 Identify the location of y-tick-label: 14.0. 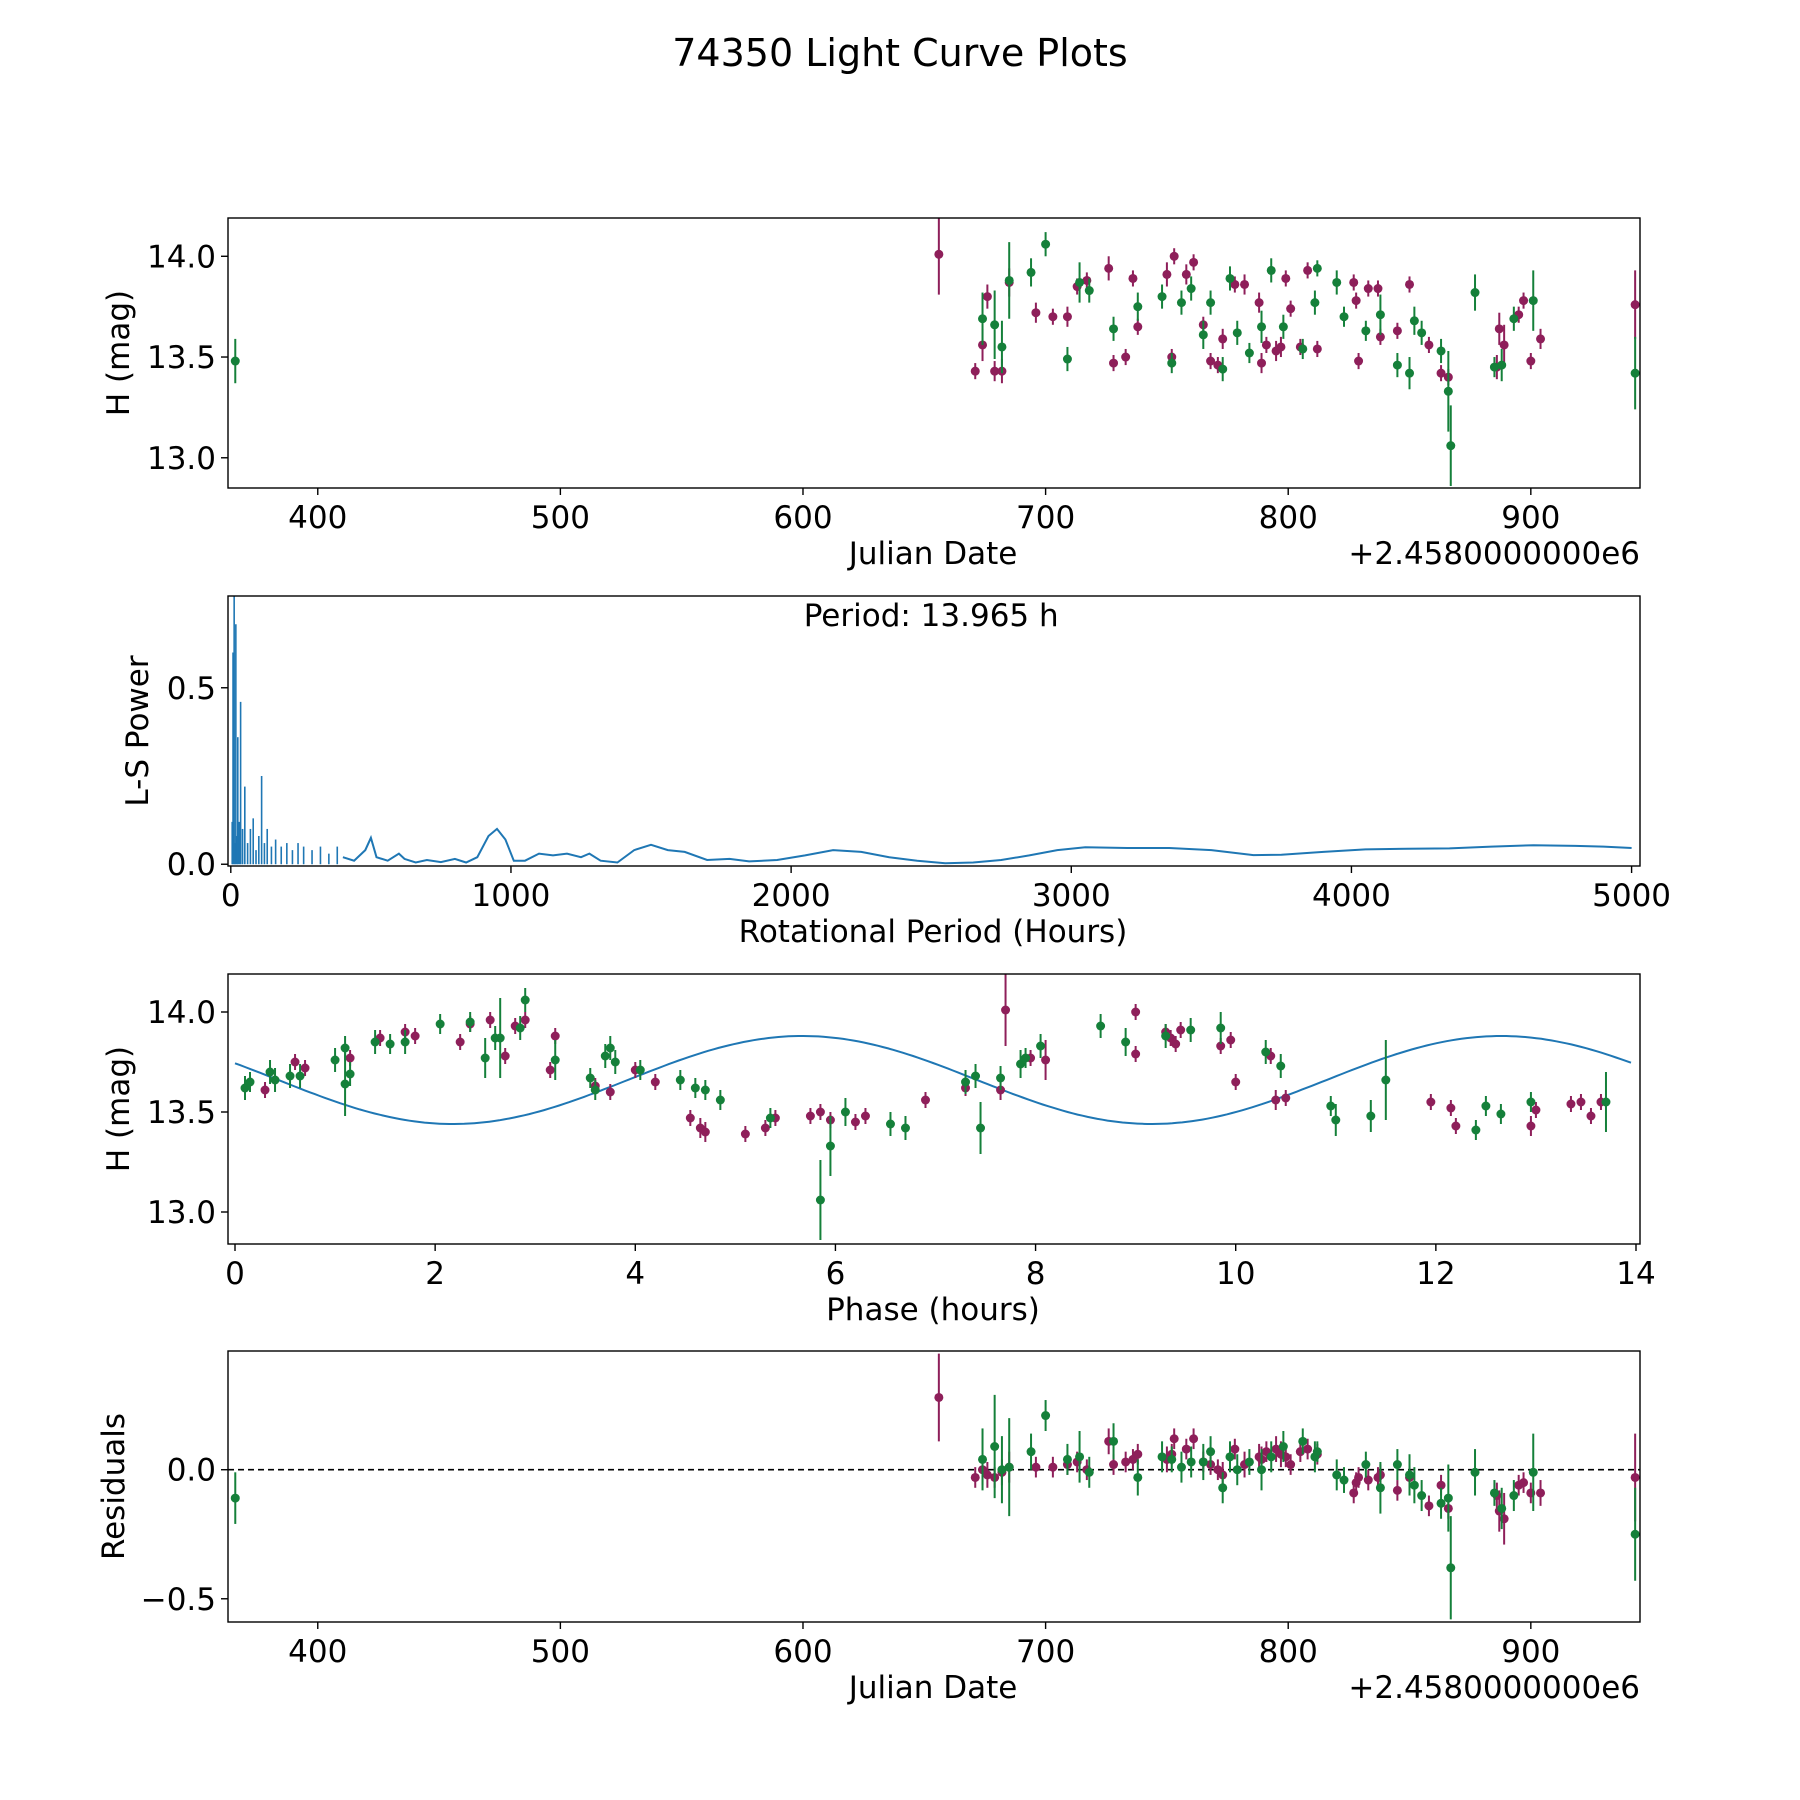
(181, 1013).